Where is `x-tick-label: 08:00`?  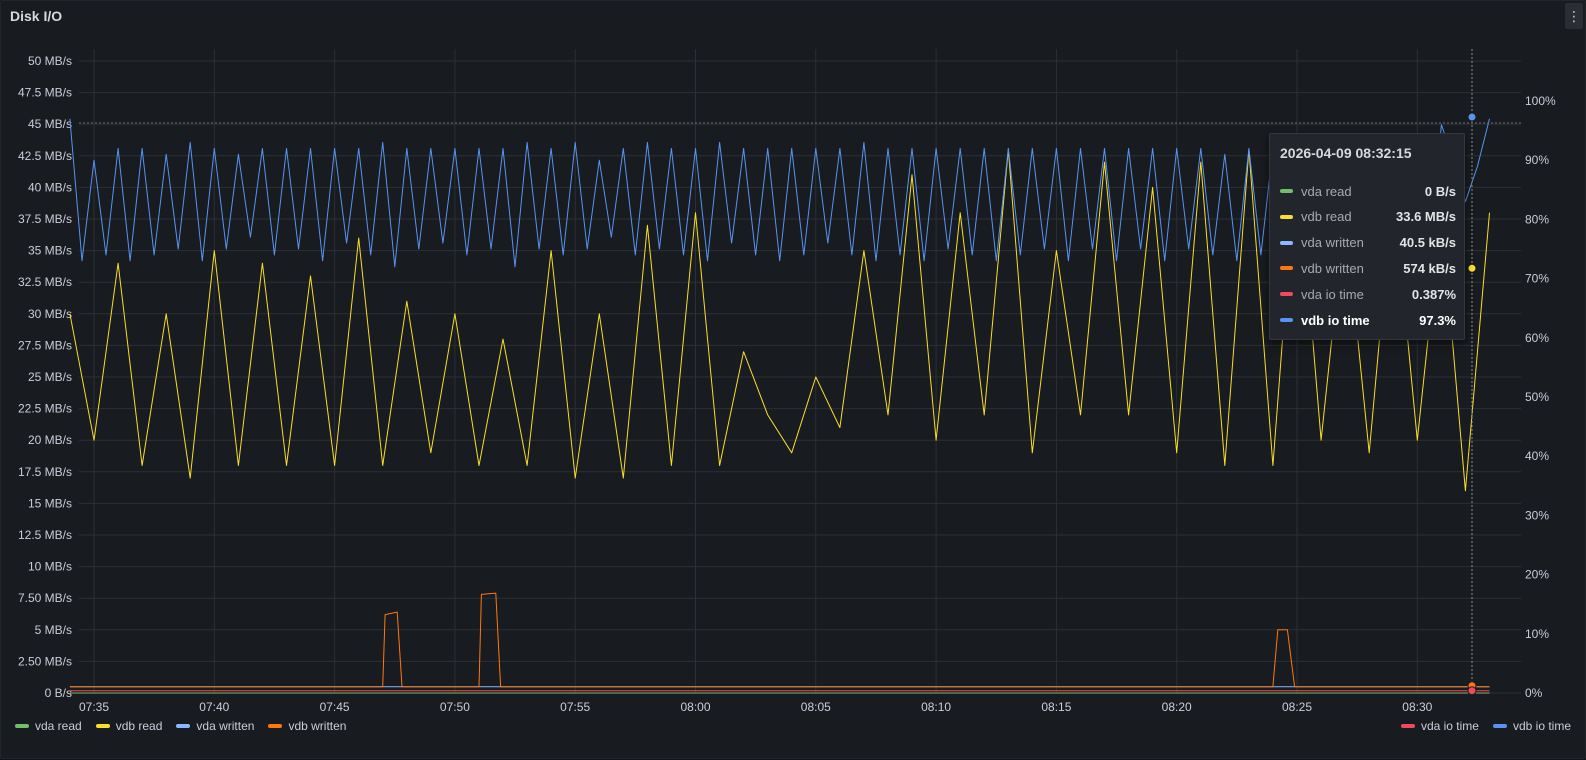 x-tick-label: 08:00 is located at coordinates (695, 707).